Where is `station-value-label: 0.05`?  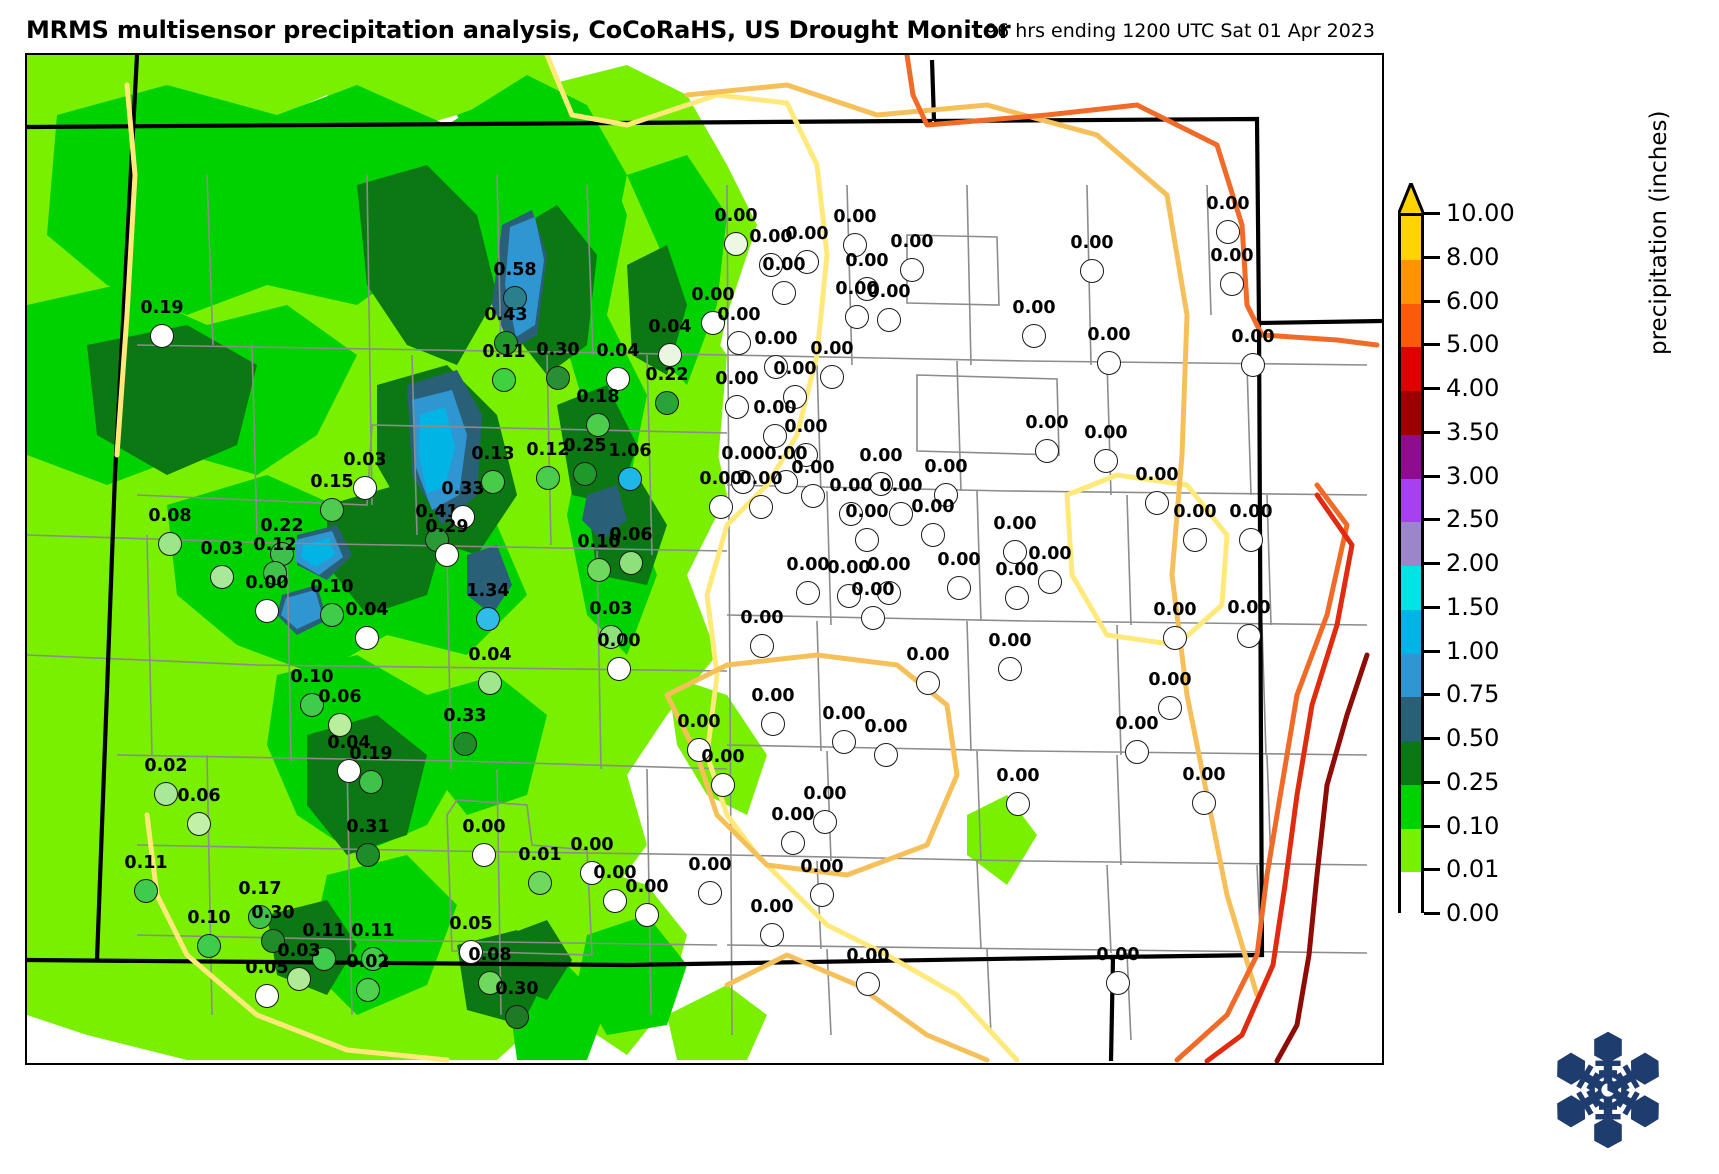 station-value-label: 0.05 is located at coordinates (267, 968).